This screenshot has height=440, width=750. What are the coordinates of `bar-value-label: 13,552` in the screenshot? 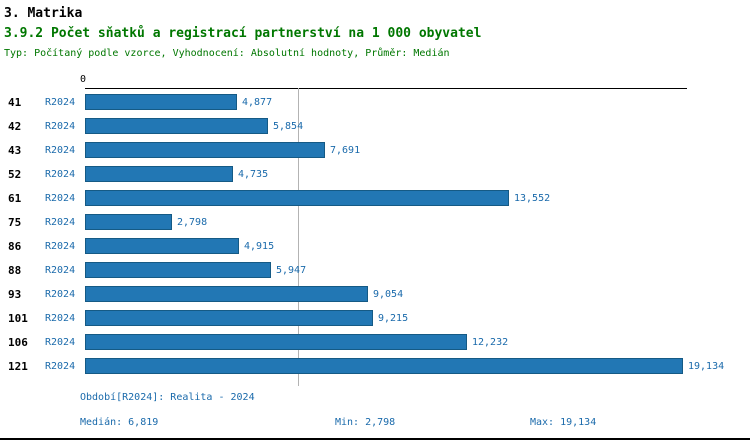 It's located at (532, 198).